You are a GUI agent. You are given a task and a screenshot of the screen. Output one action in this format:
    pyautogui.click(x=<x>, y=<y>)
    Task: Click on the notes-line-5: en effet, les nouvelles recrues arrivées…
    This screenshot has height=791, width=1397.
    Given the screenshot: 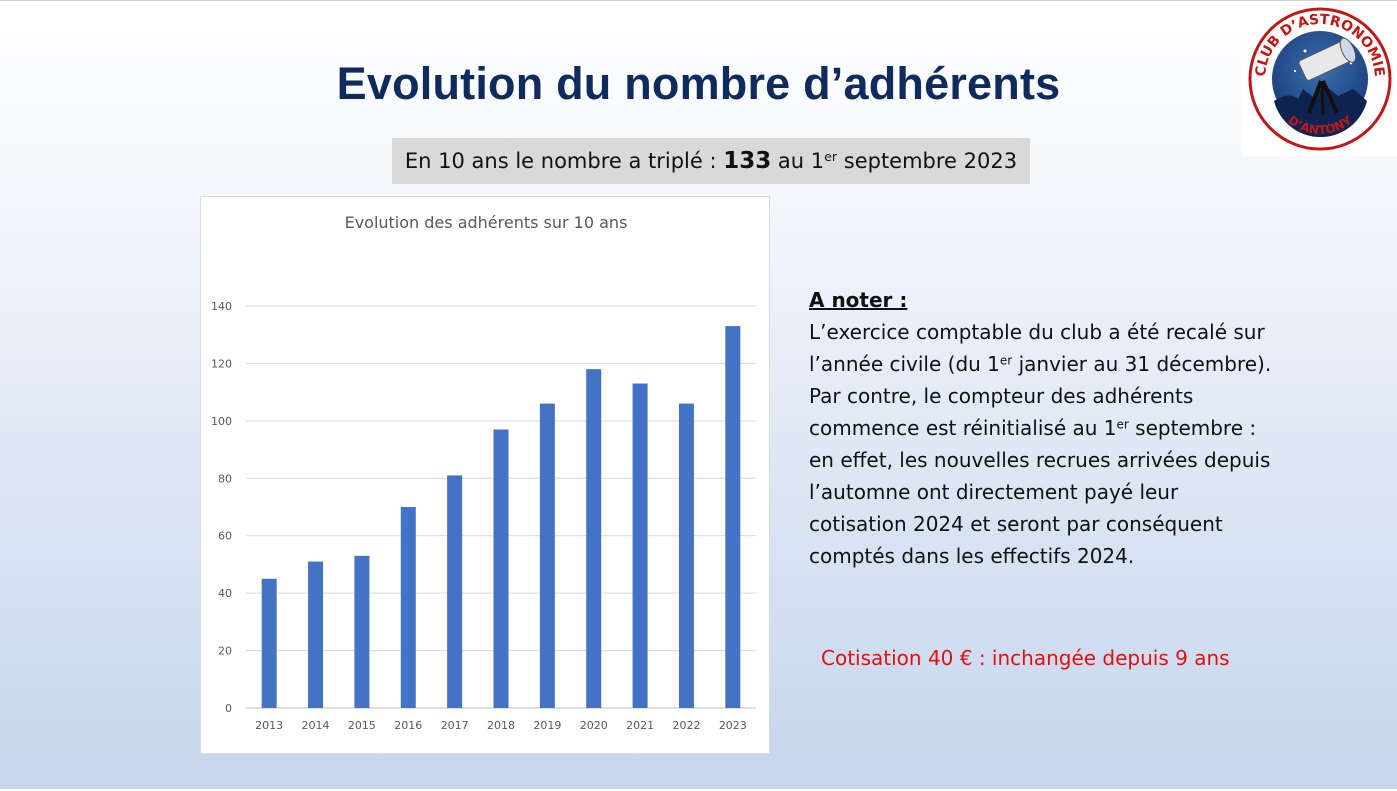 What is the action you would take?
    pyautogui.click(x=1040, y=460)
    